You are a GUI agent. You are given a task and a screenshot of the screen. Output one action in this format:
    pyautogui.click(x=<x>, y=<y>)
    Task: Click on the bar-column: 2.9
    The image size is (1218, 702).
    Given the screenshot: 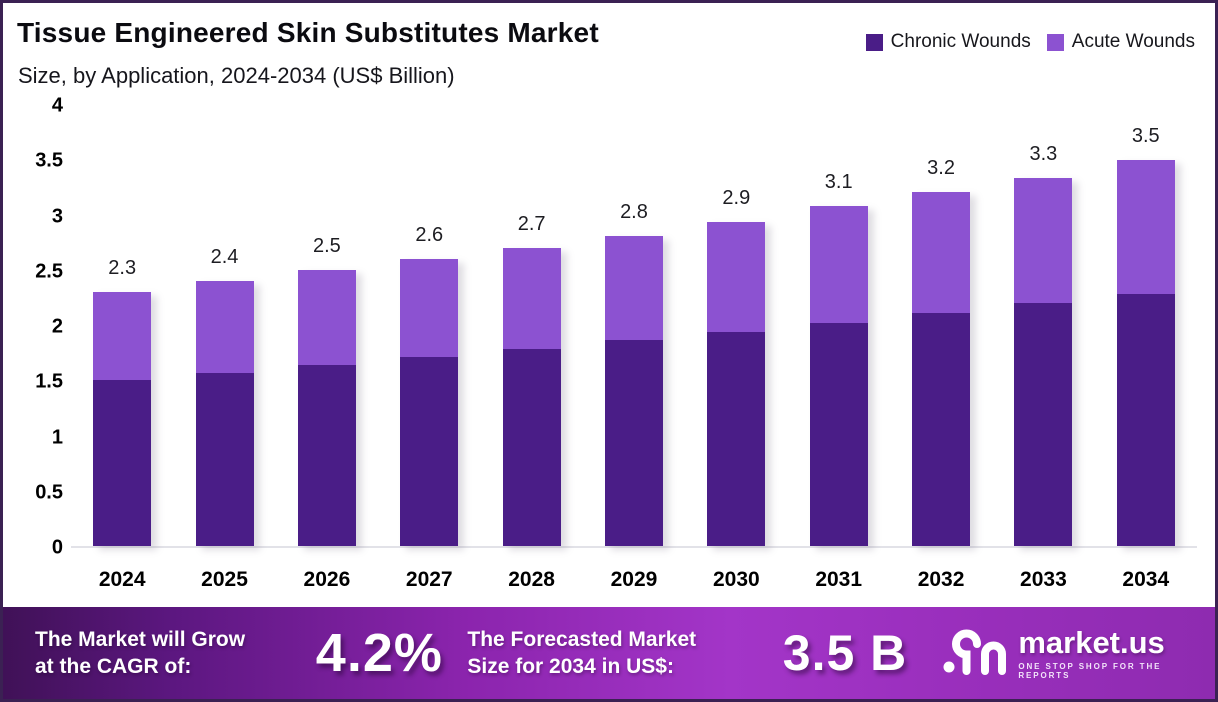 What is the action you would take?
    pyautogui.click(x=736, y=326)
    